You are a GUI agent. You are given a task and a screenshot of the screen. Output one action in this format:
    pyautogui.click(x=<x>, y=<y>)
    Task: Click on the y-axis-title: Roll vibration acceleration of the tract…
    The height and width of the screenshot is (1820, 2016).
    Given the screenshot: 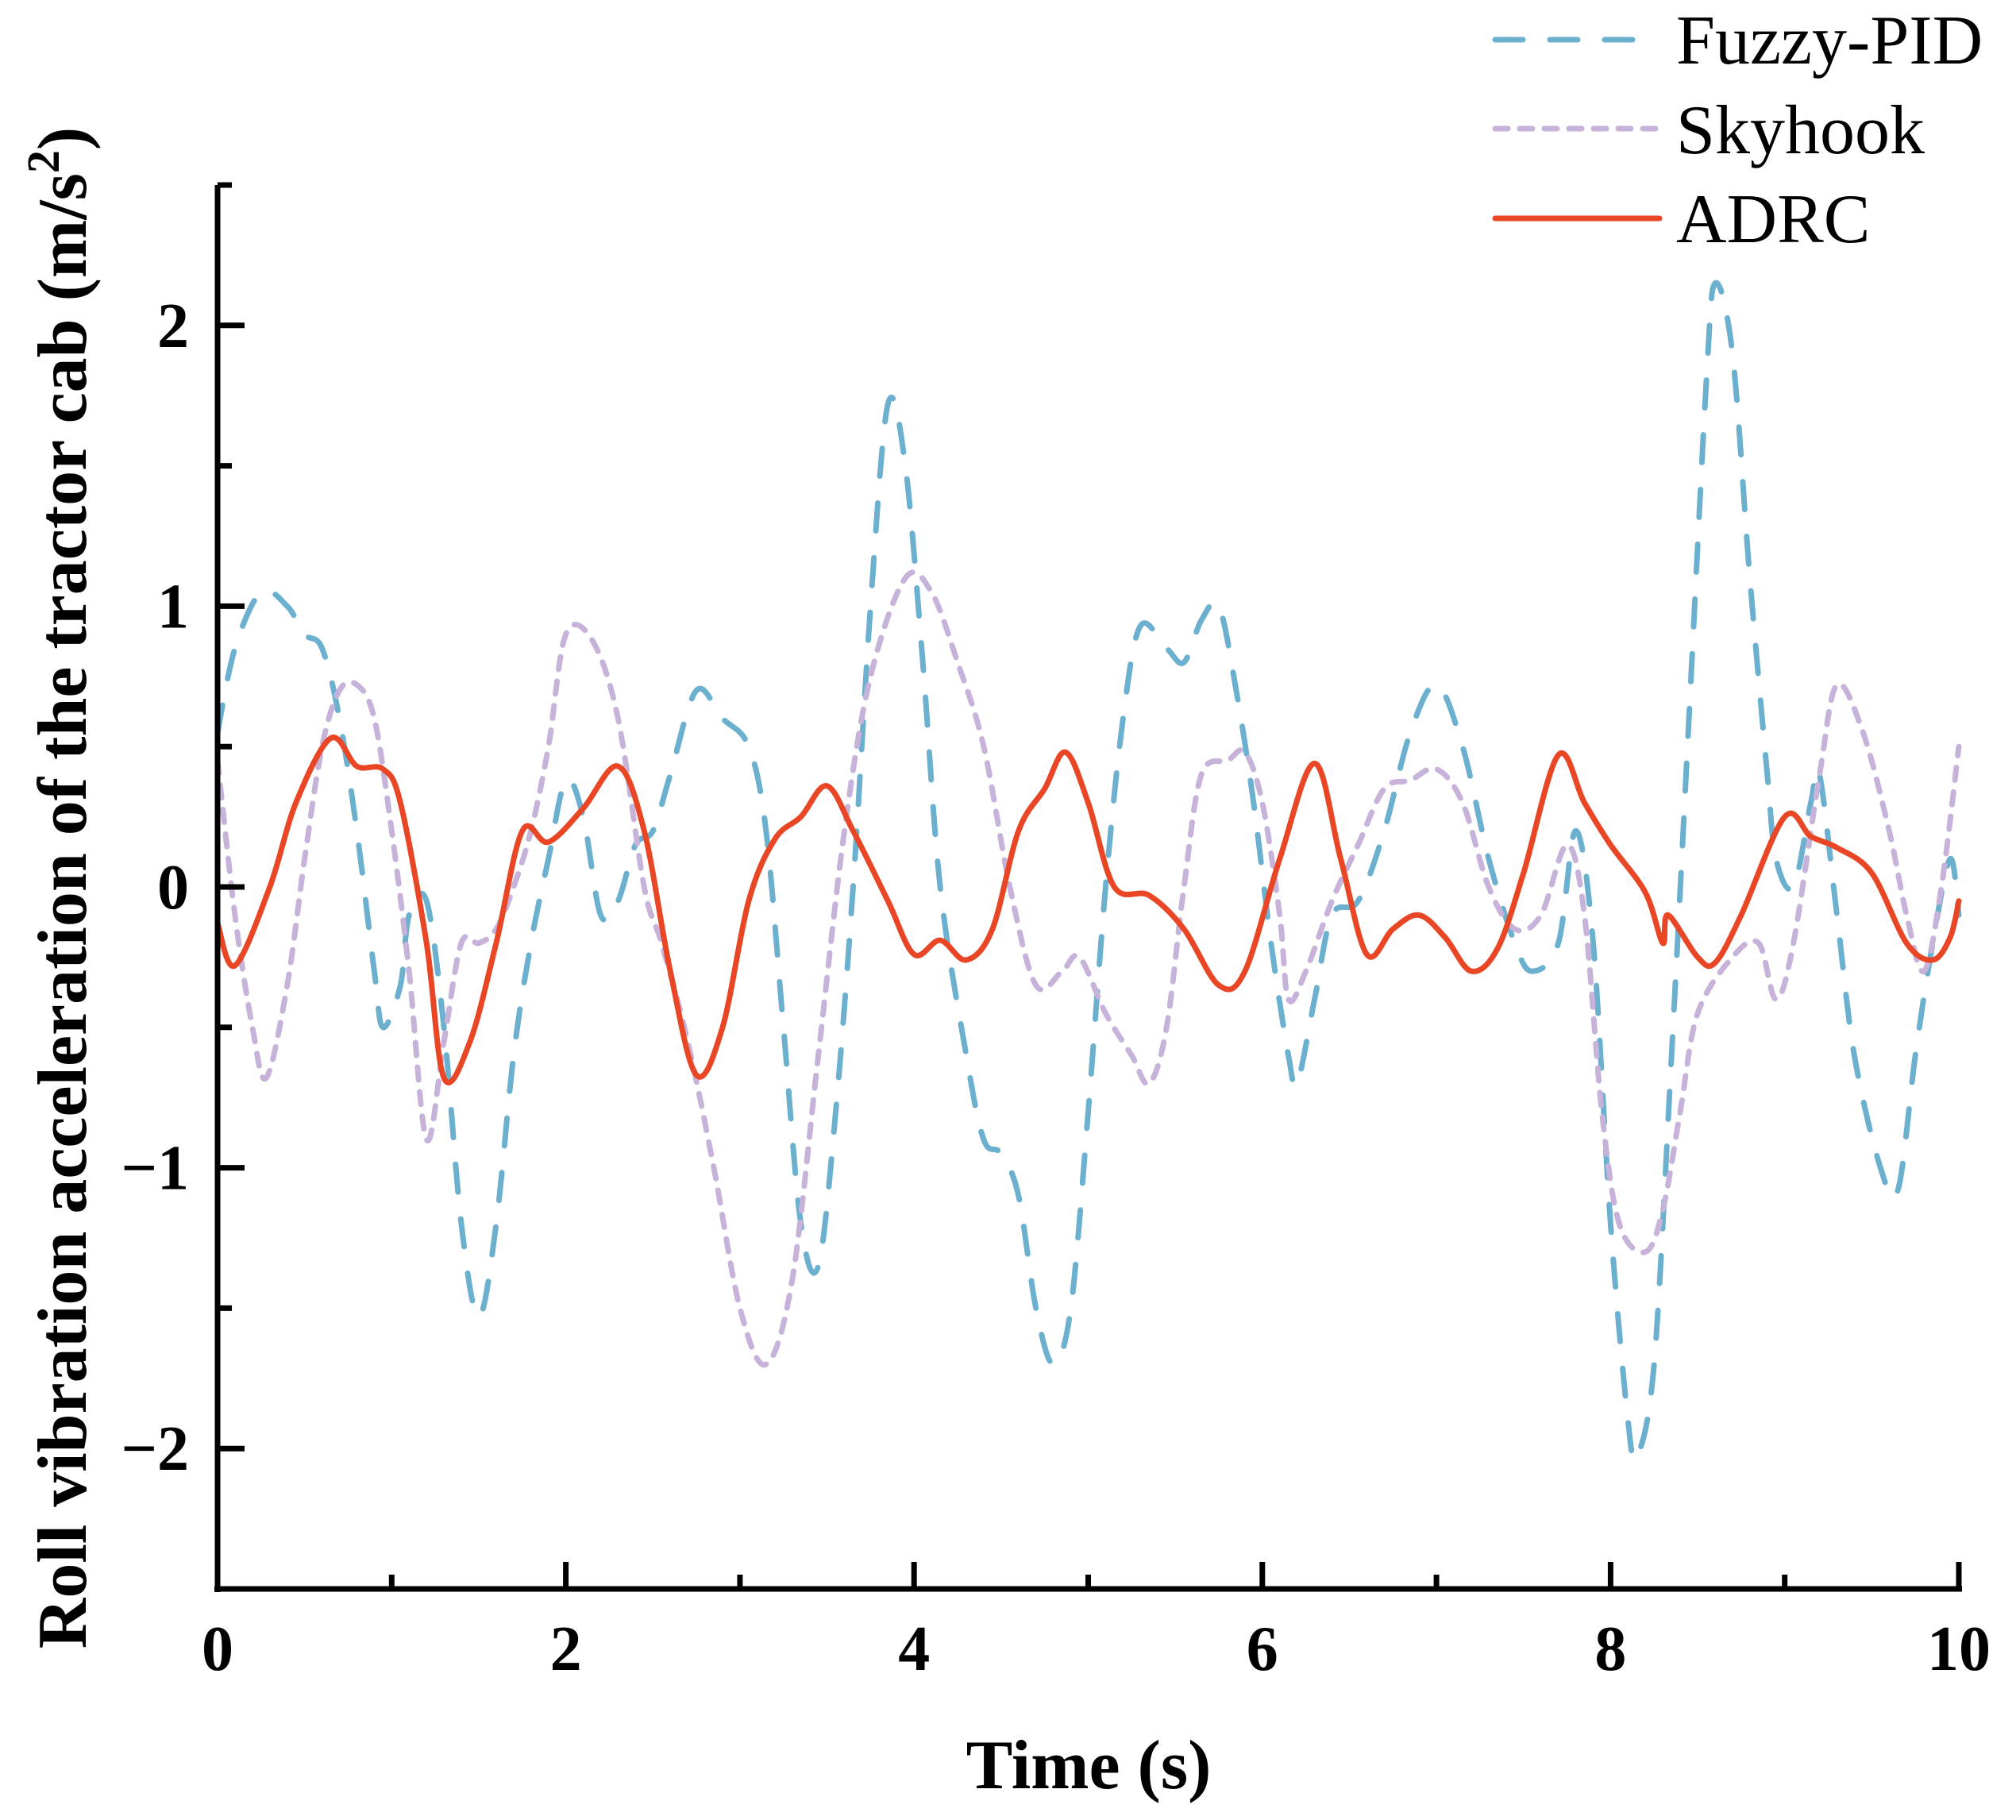 What is the action you would take?
    pyautogui.click(x=60, y=887)
    